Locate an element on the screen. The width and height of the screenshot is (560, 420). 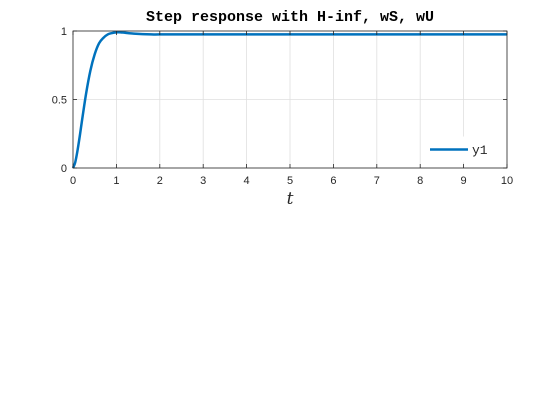
x-tick-label: 5 is located at coordinates (290, 181).